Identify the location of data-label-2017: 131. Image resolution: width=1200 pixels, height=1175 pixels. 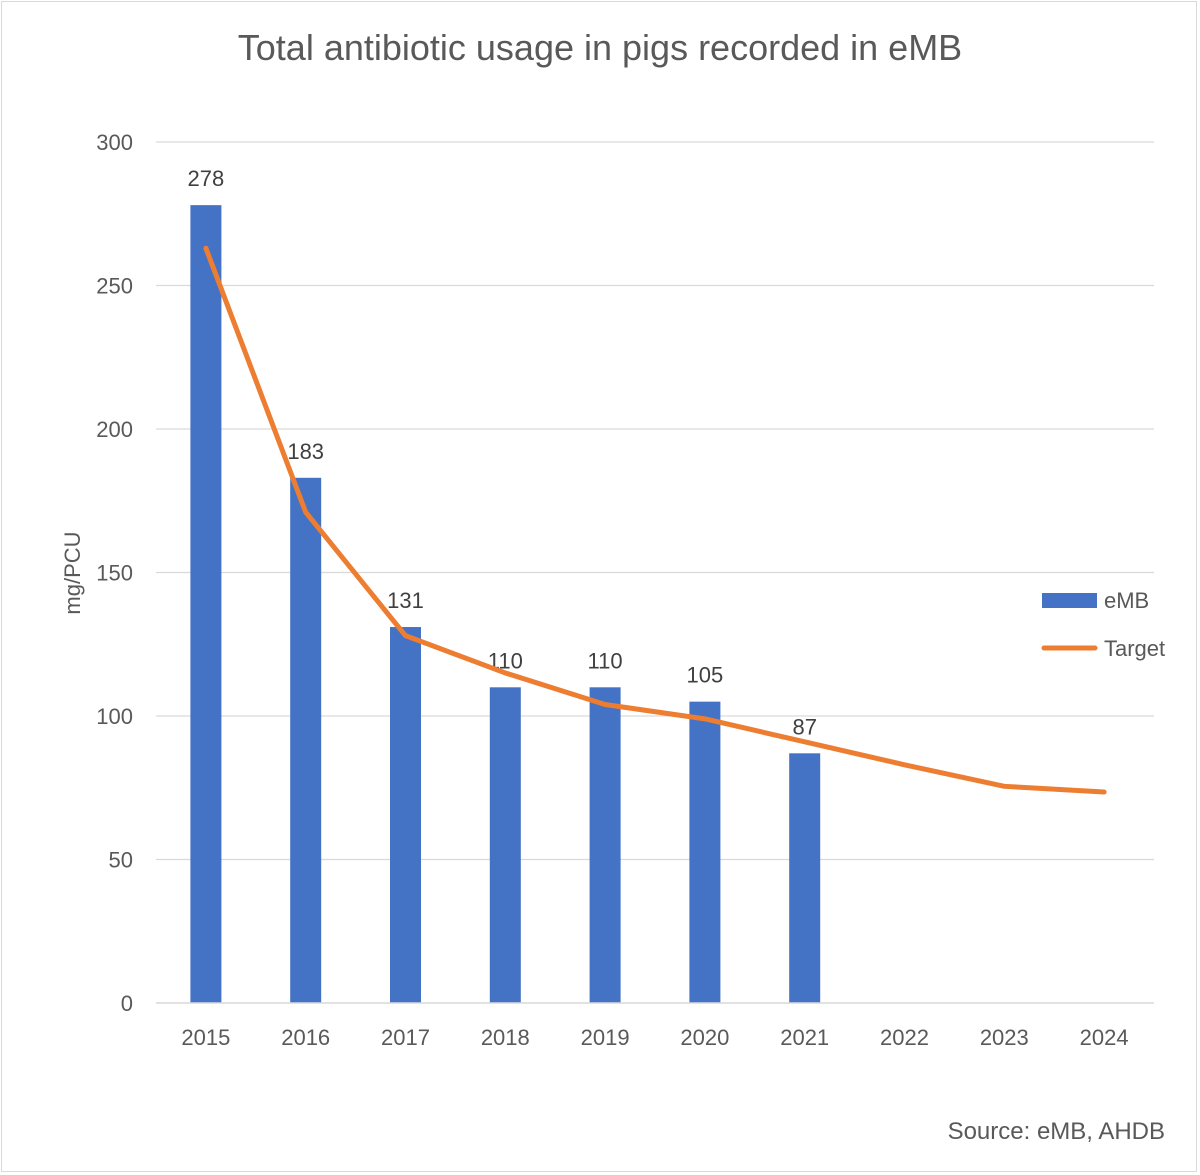
(405, 600).